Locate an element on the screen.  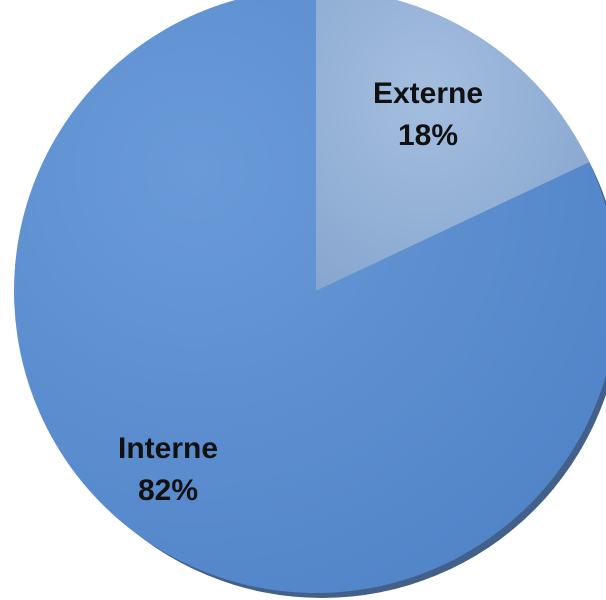
slice-value-externe: 18% is located at coordinates (428, 135).